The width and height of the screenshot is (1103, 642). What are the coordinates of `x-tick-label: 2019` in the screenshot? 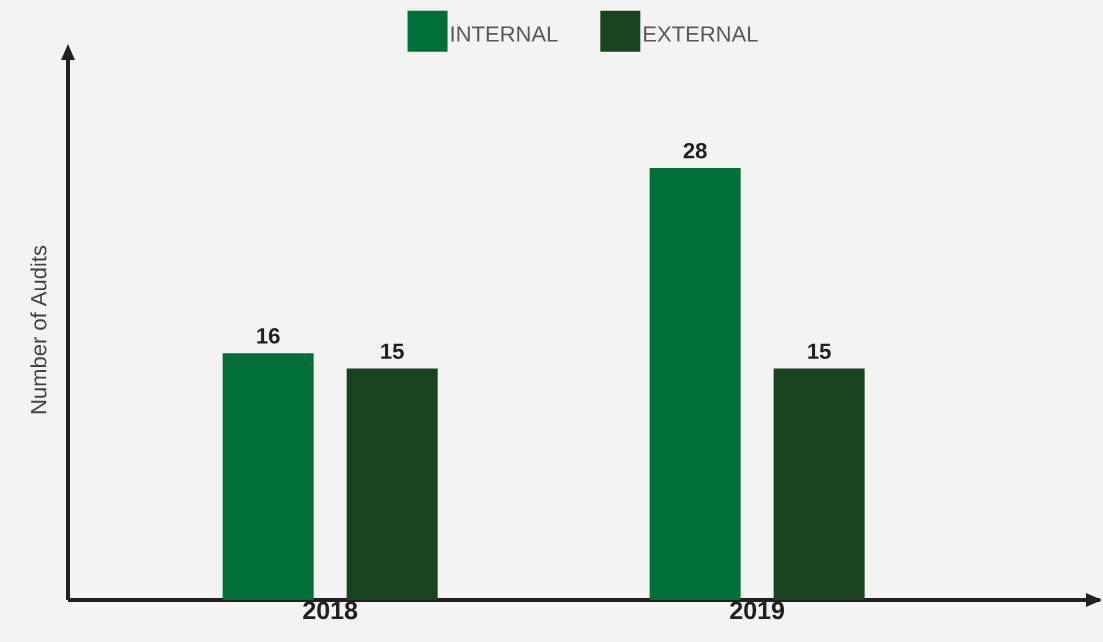 It's located at (757, 610).